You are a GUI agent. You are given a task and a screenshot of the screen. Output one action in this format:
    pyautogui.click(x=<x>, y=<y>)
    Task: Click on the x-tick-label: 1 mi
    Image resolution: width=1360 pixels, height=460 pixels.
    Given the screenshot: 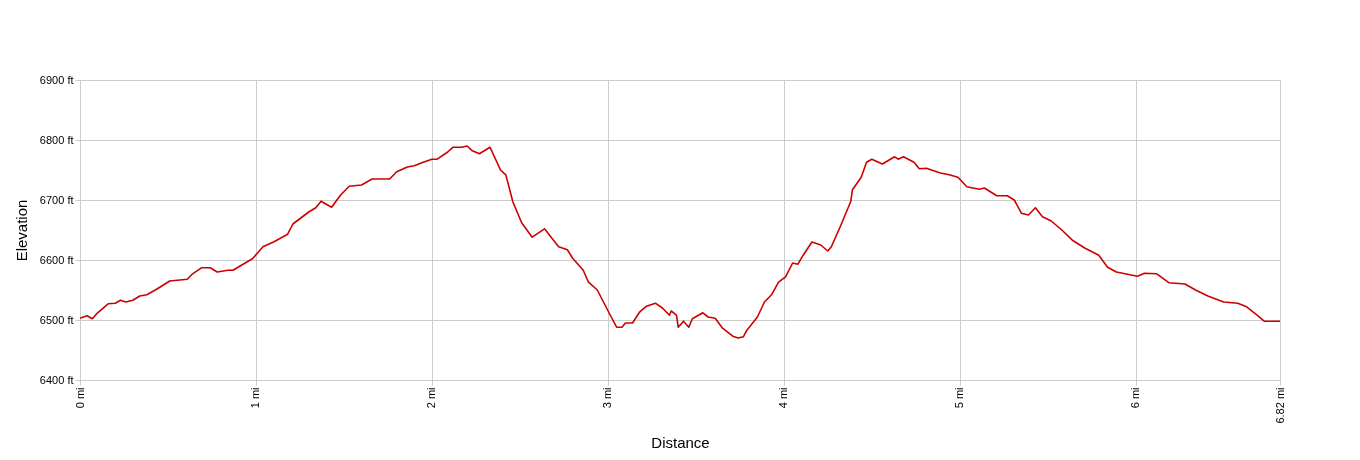 What is the action you would take?
    pyautogui.click(x=255, y=398)
    